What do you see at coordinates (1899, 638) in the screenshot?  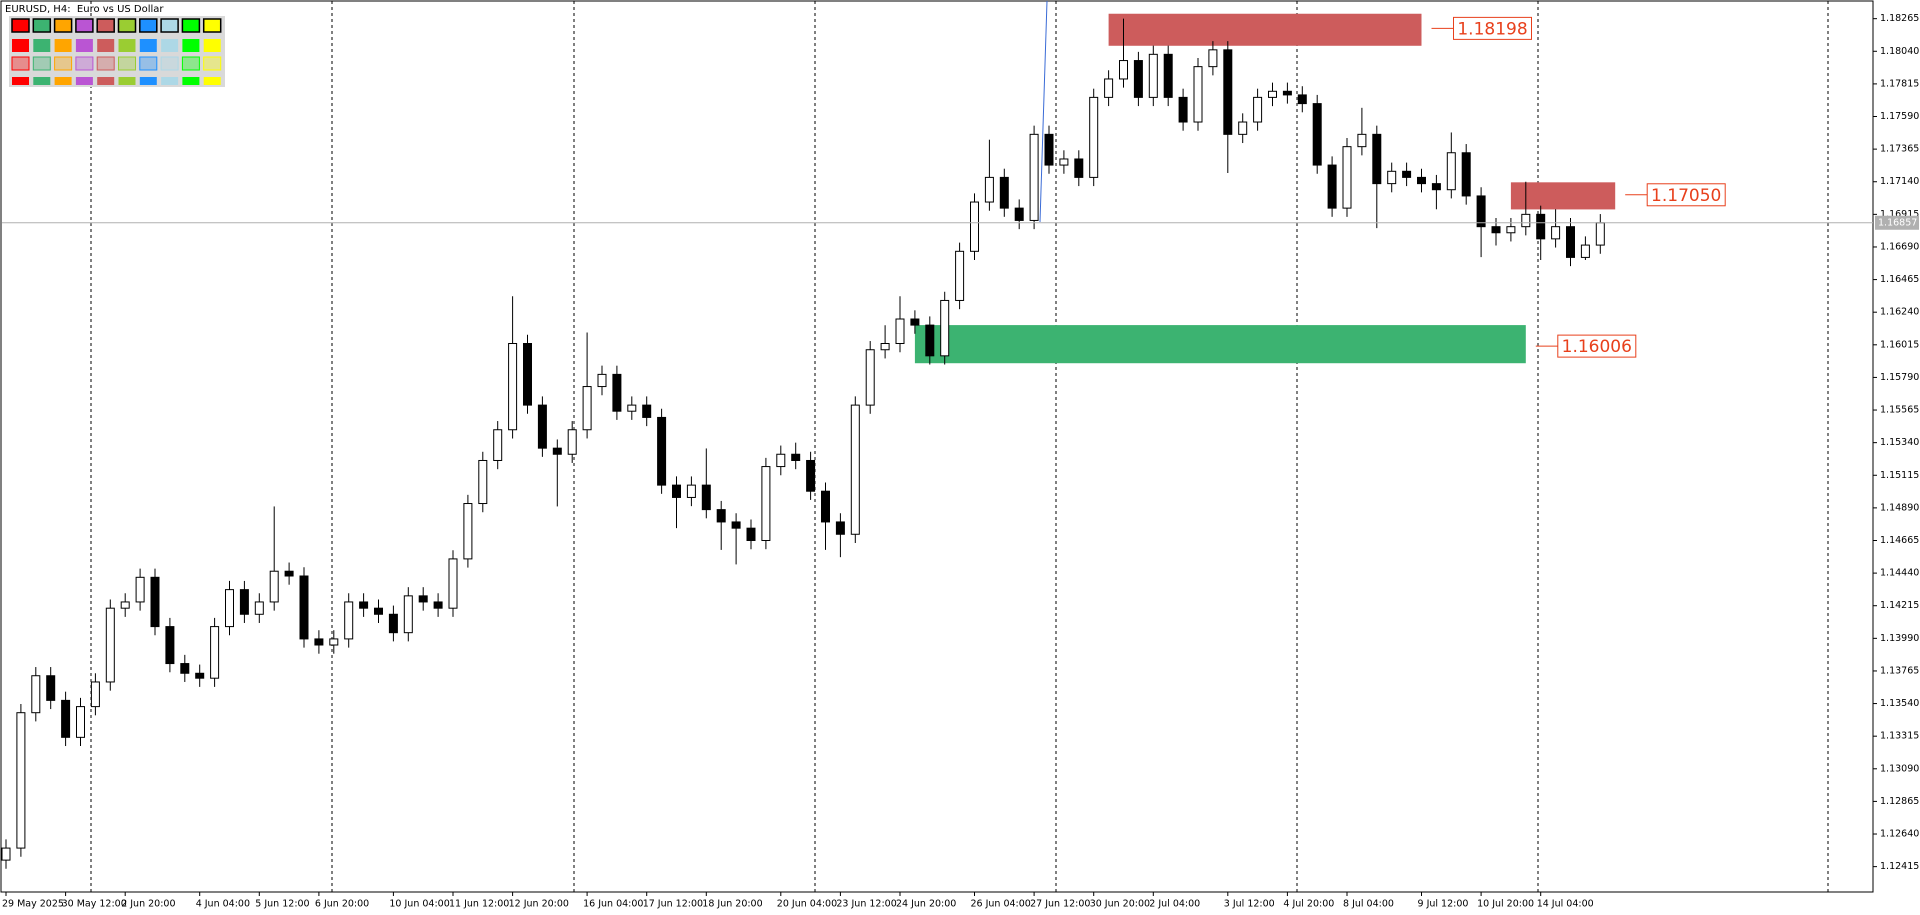 I see `y-tick-label: 1.13990` at bounding box center [1899, 638].